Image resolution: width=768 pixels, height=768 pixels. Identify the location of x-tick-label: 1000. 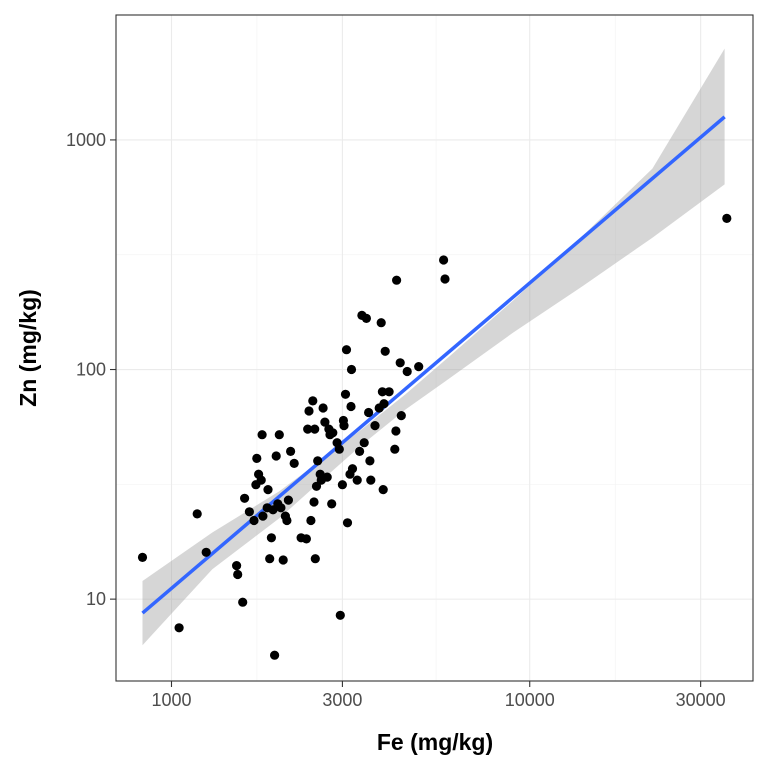
(171, 700).